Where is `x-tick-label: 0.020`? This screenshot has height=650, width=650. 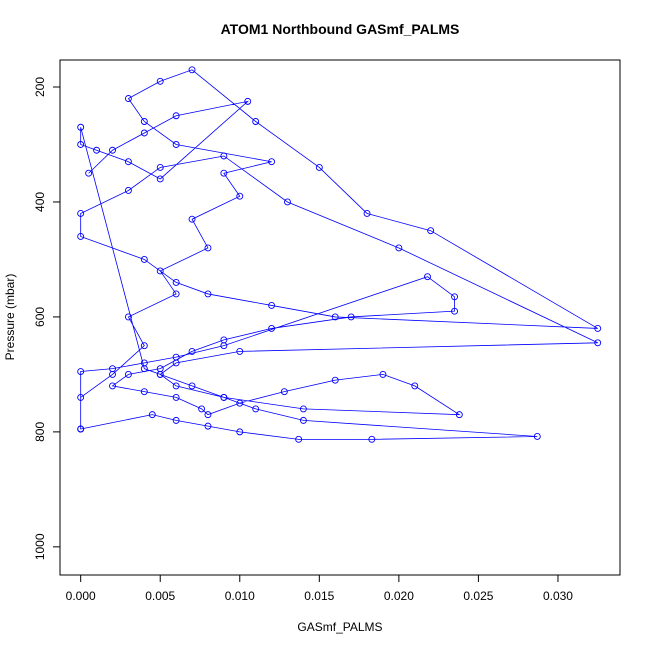
x-tick-label: 0.020 is located at coordinates (399, 596).